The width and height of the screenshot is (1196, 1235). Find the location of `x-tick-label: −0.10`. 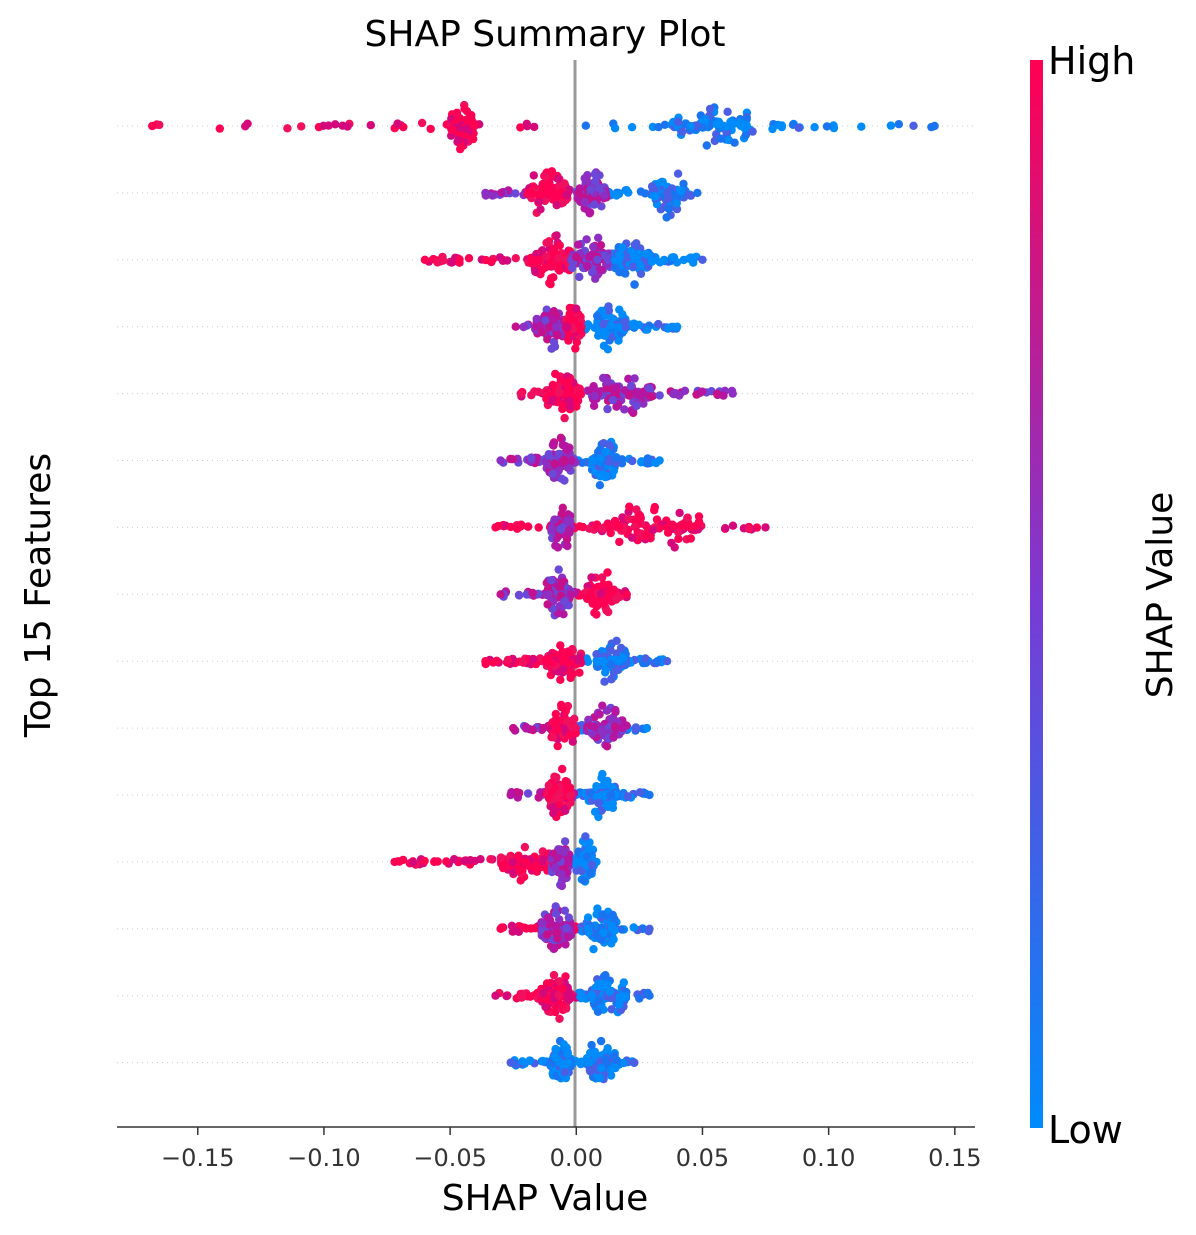

x-tick-label: −0.10 is located at coordinates (324, 1158).